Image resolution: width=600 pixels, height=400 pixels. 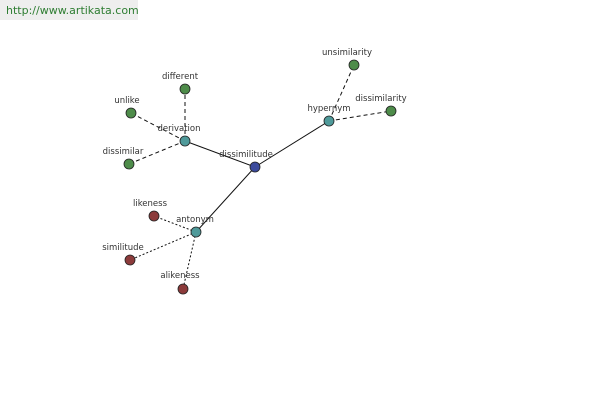 I want to click on node-label: unsimilarity, so click(x=347, y=53).